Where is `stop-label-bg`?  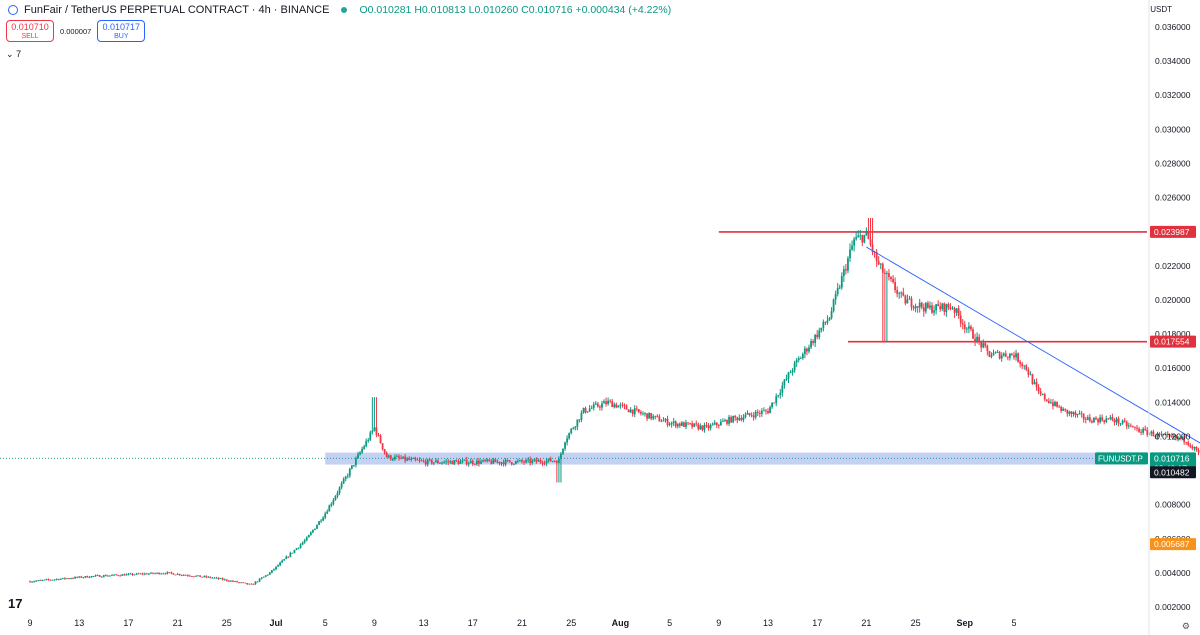
stop-label-bg is located at coordinates (1173, 544).